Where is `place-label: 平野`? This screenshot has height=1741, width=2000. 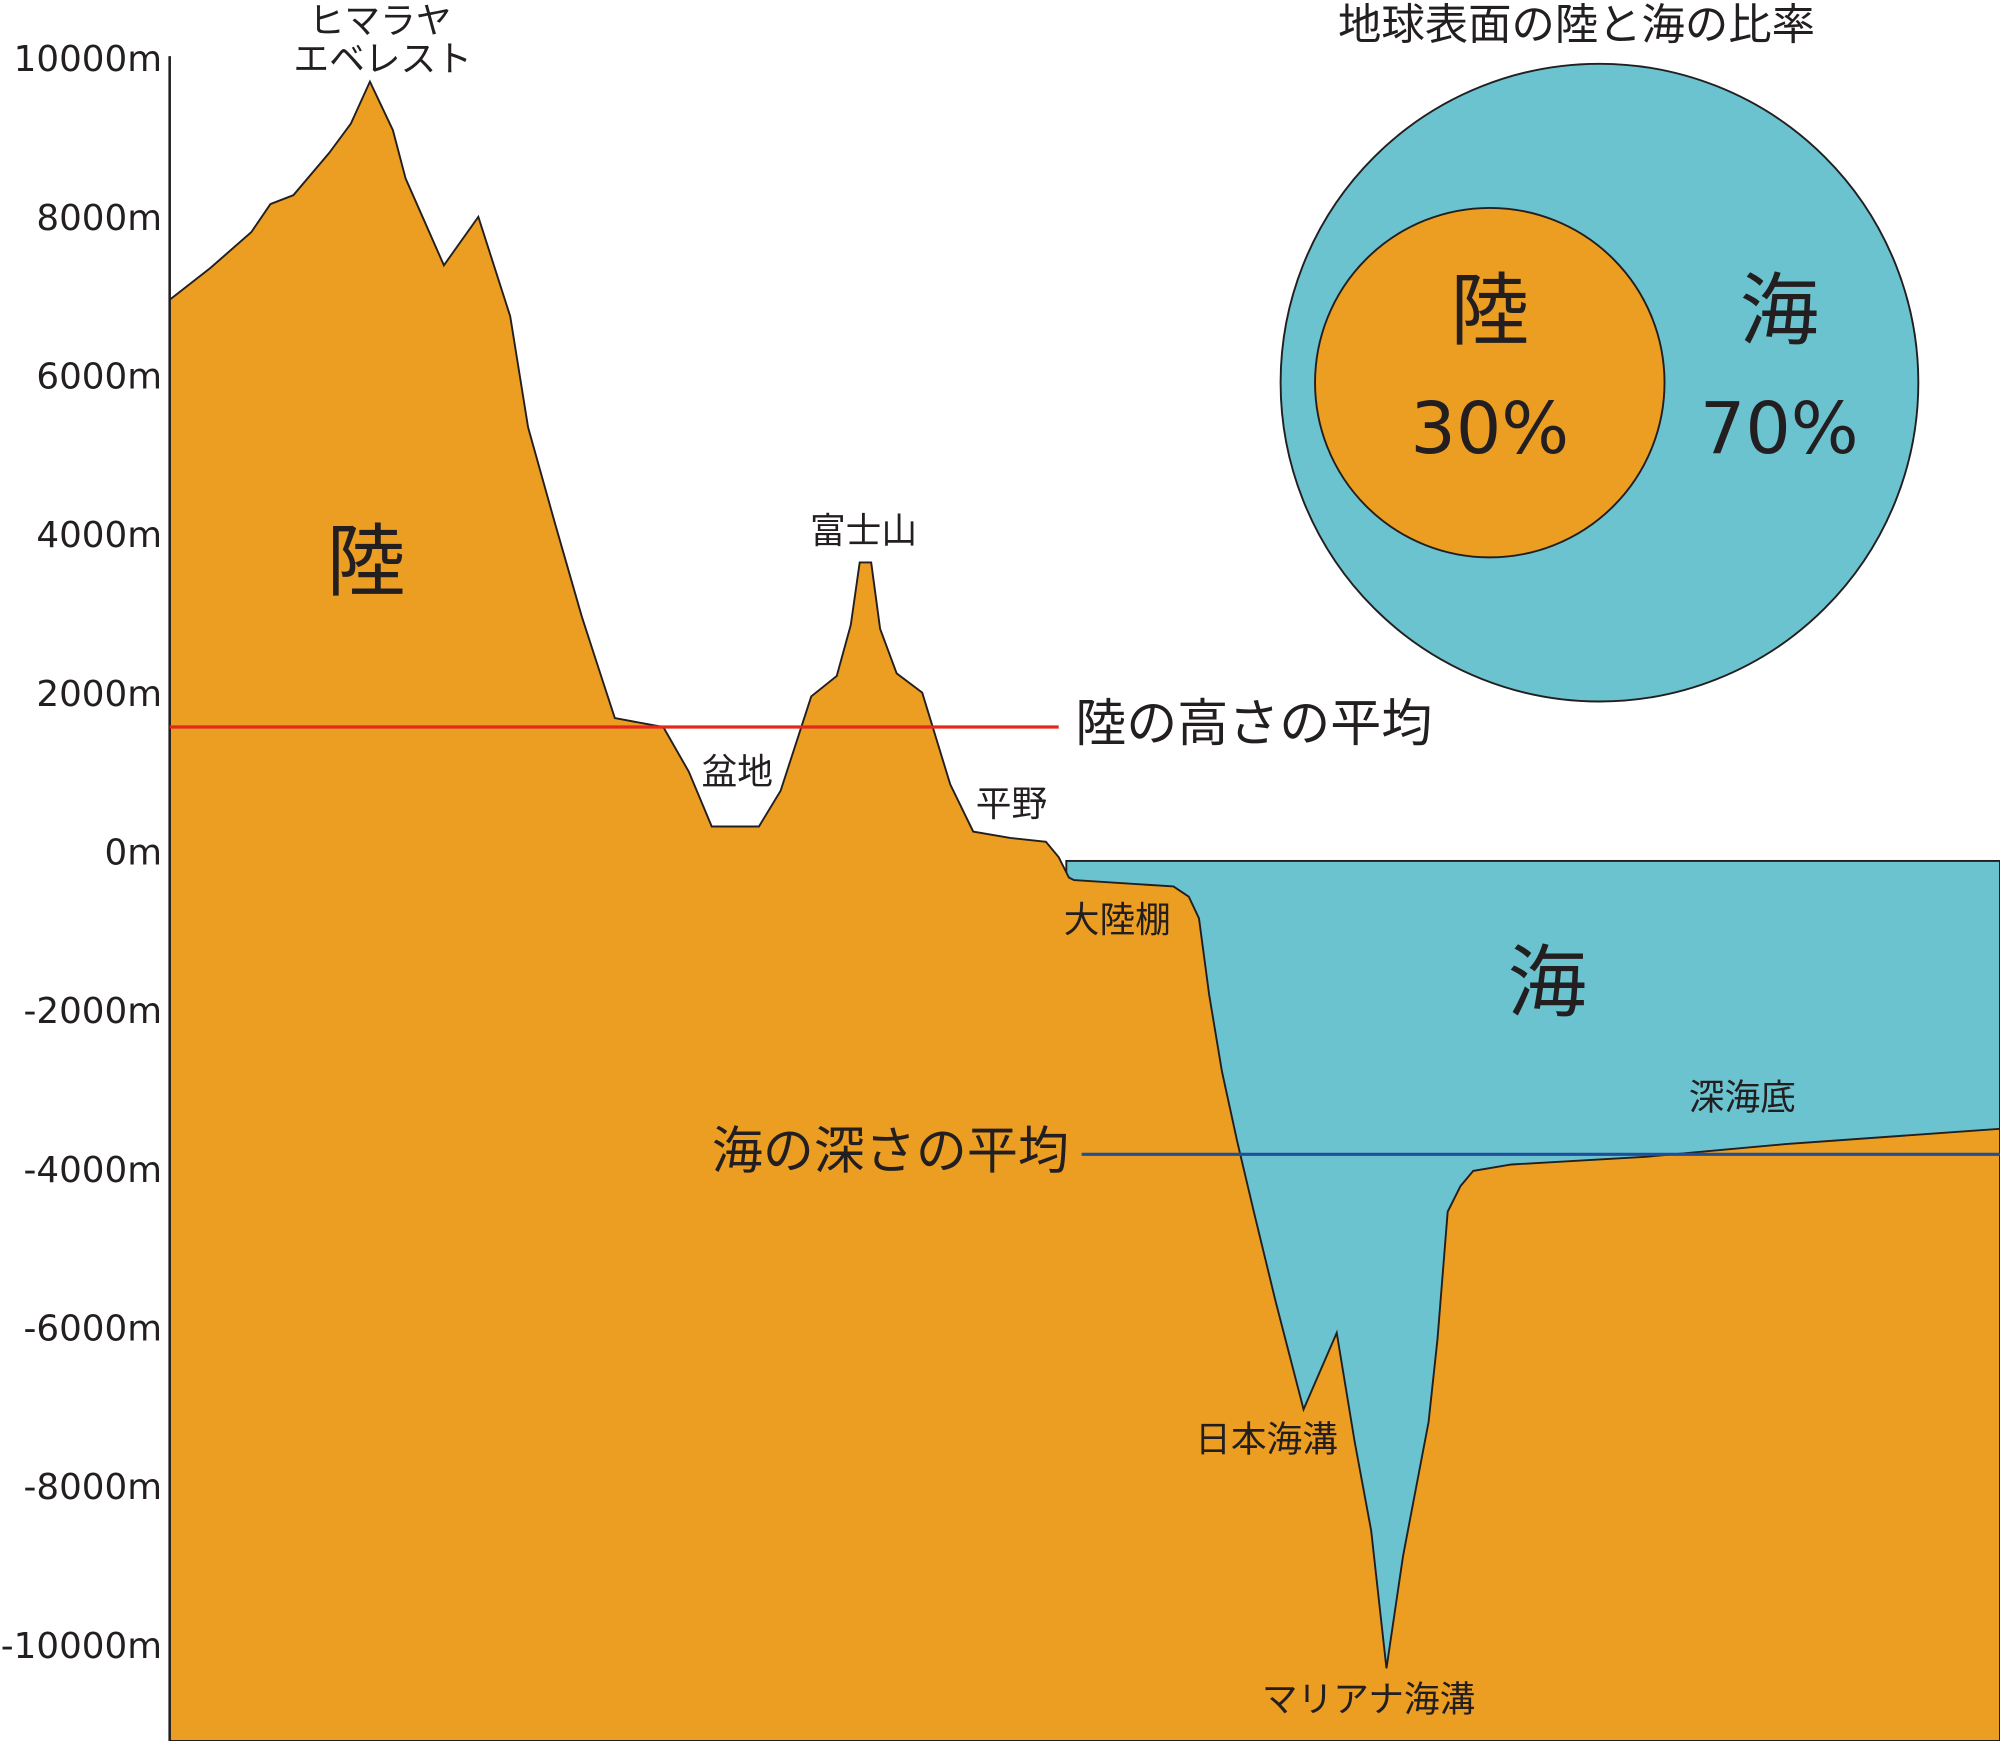 place-label: 平野 is located at coordinates (1011, 804).